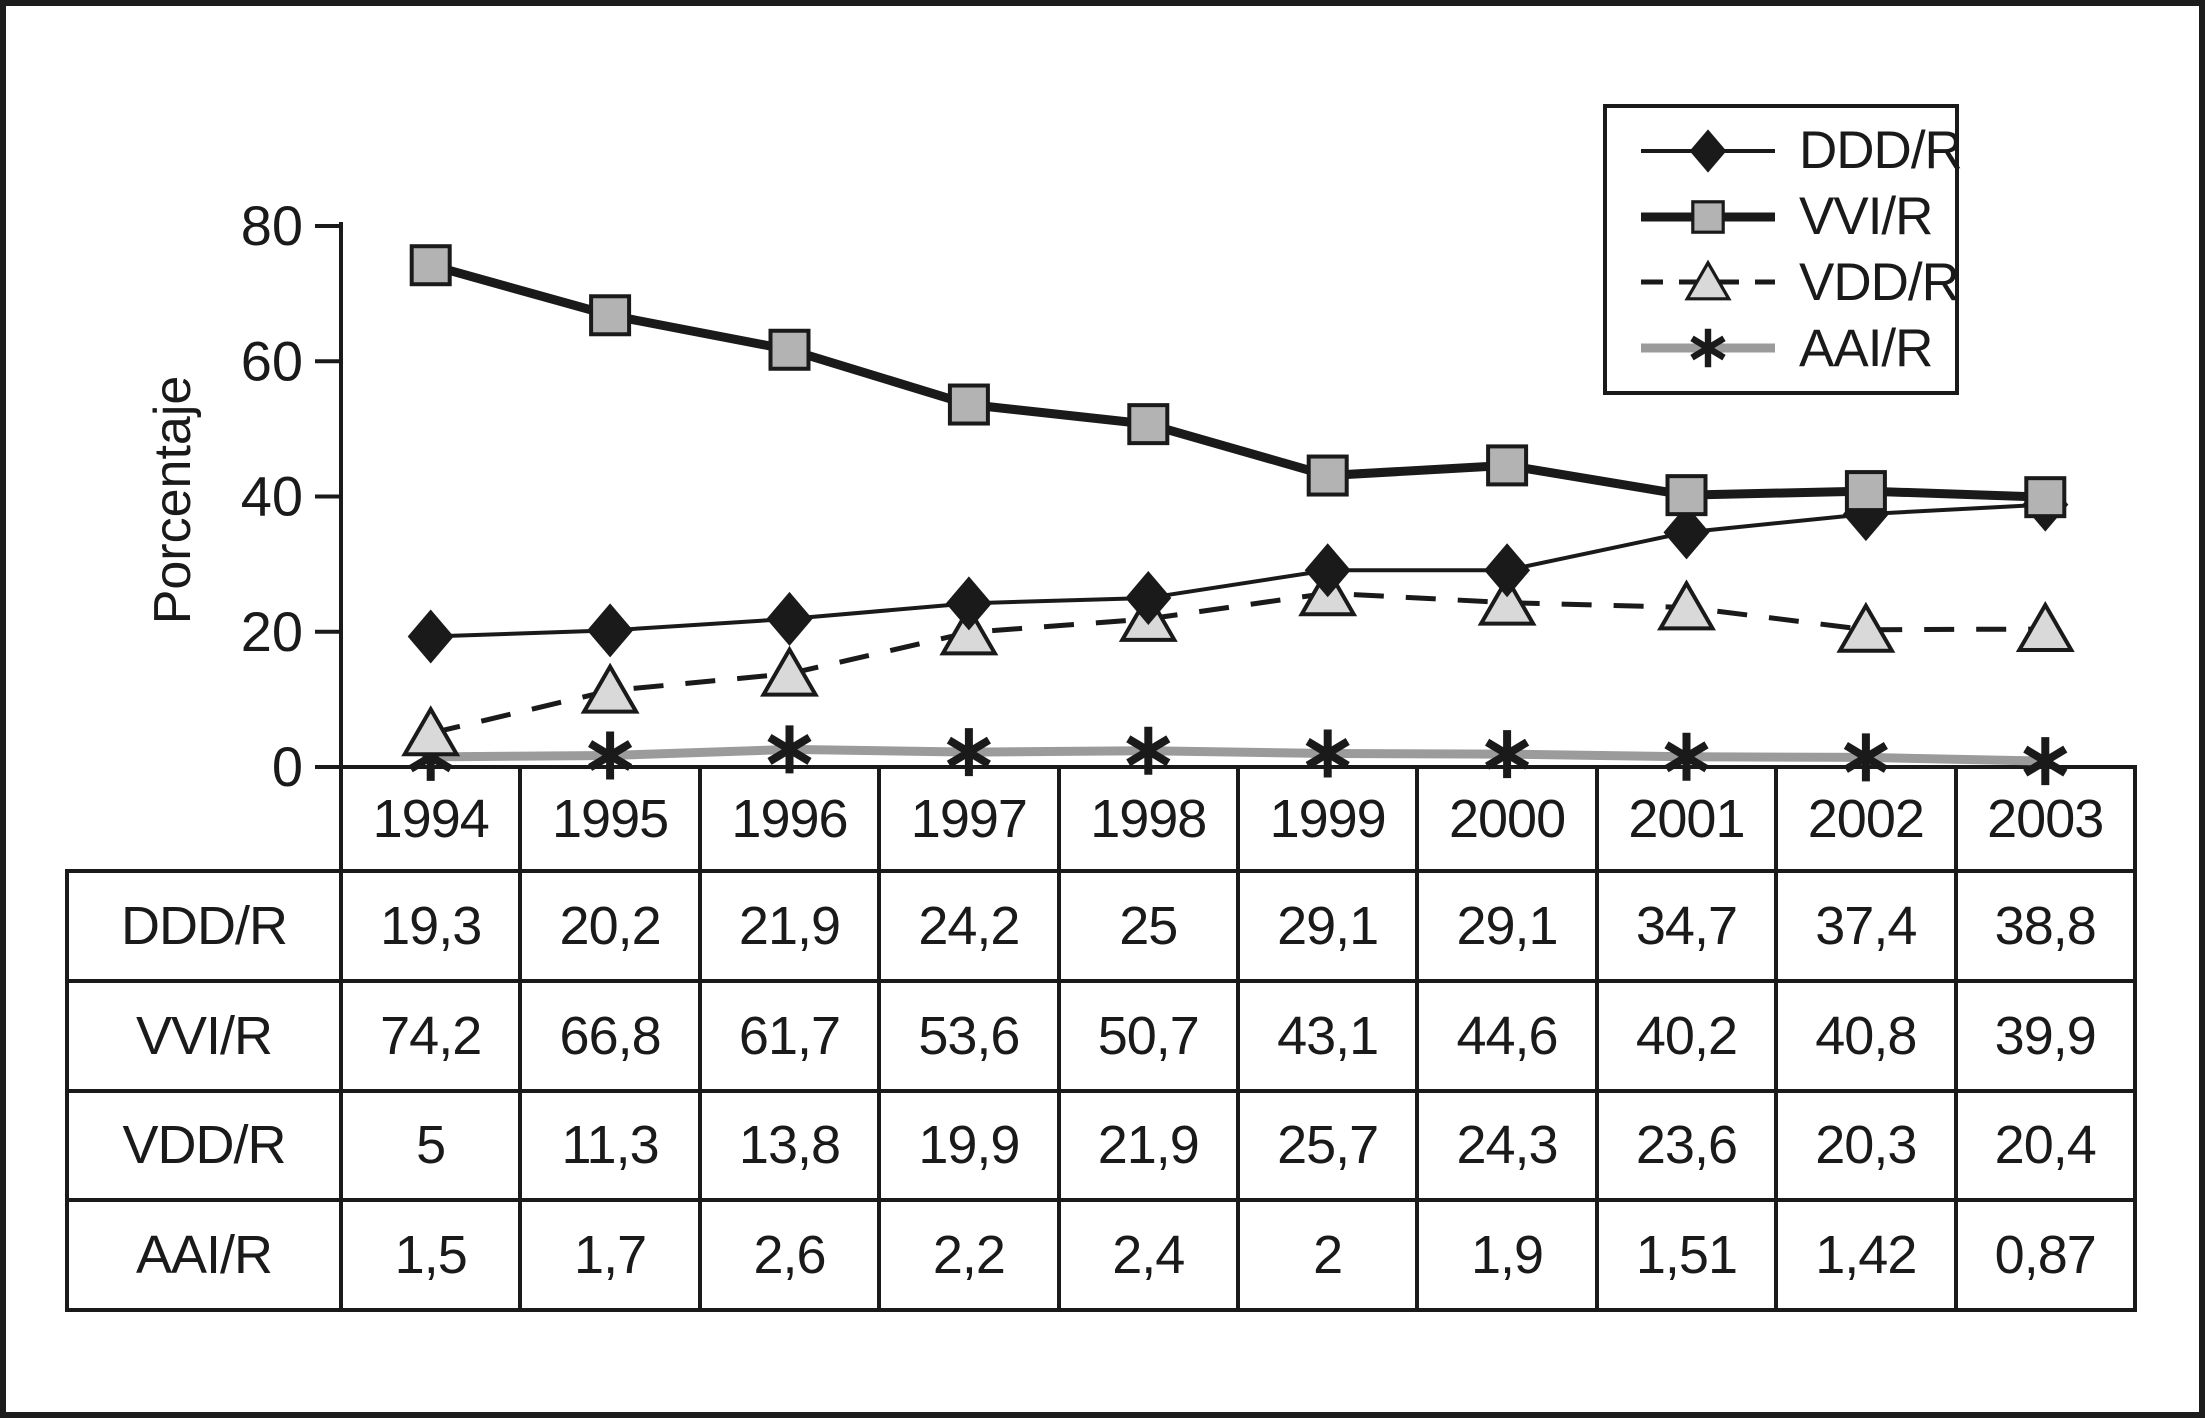 Image resolution: width=2205 pixels, height=1418 pixels. What do you see at coordinates (1866, 926) in the screenshot?
I see `table-cell: 37,4` at bounding box center [1866, 926].